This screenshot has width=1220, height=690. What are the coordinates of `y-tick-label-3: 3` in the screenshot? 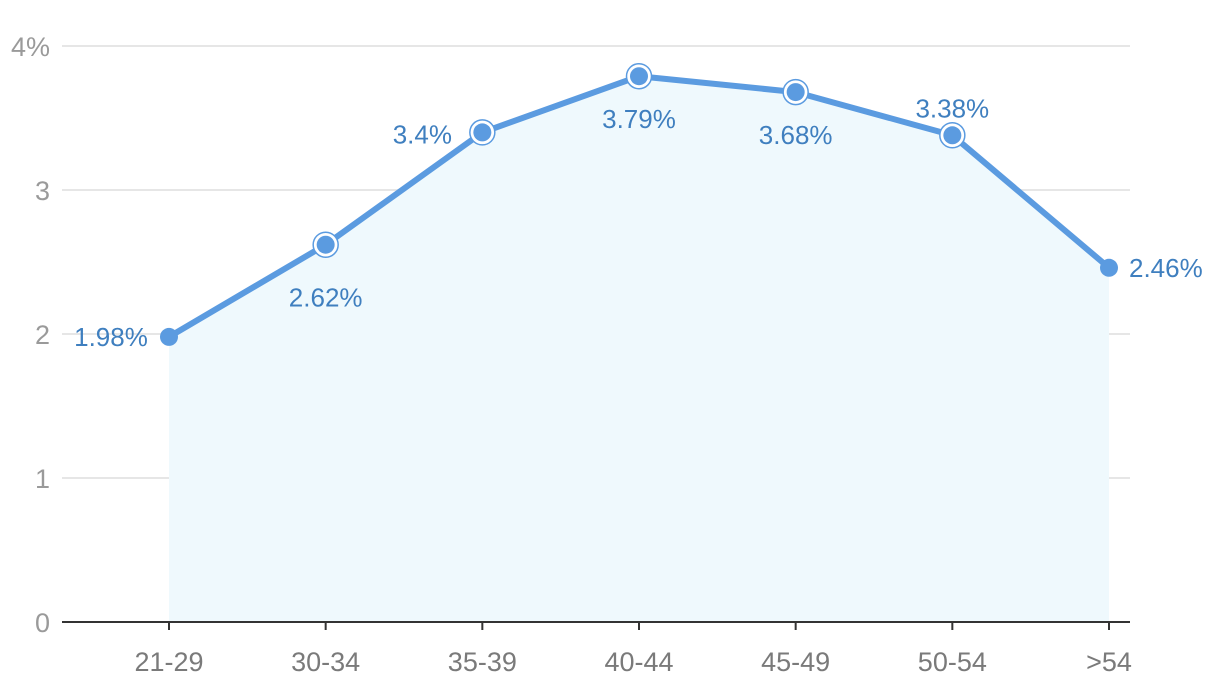 It's located at (42, 191).